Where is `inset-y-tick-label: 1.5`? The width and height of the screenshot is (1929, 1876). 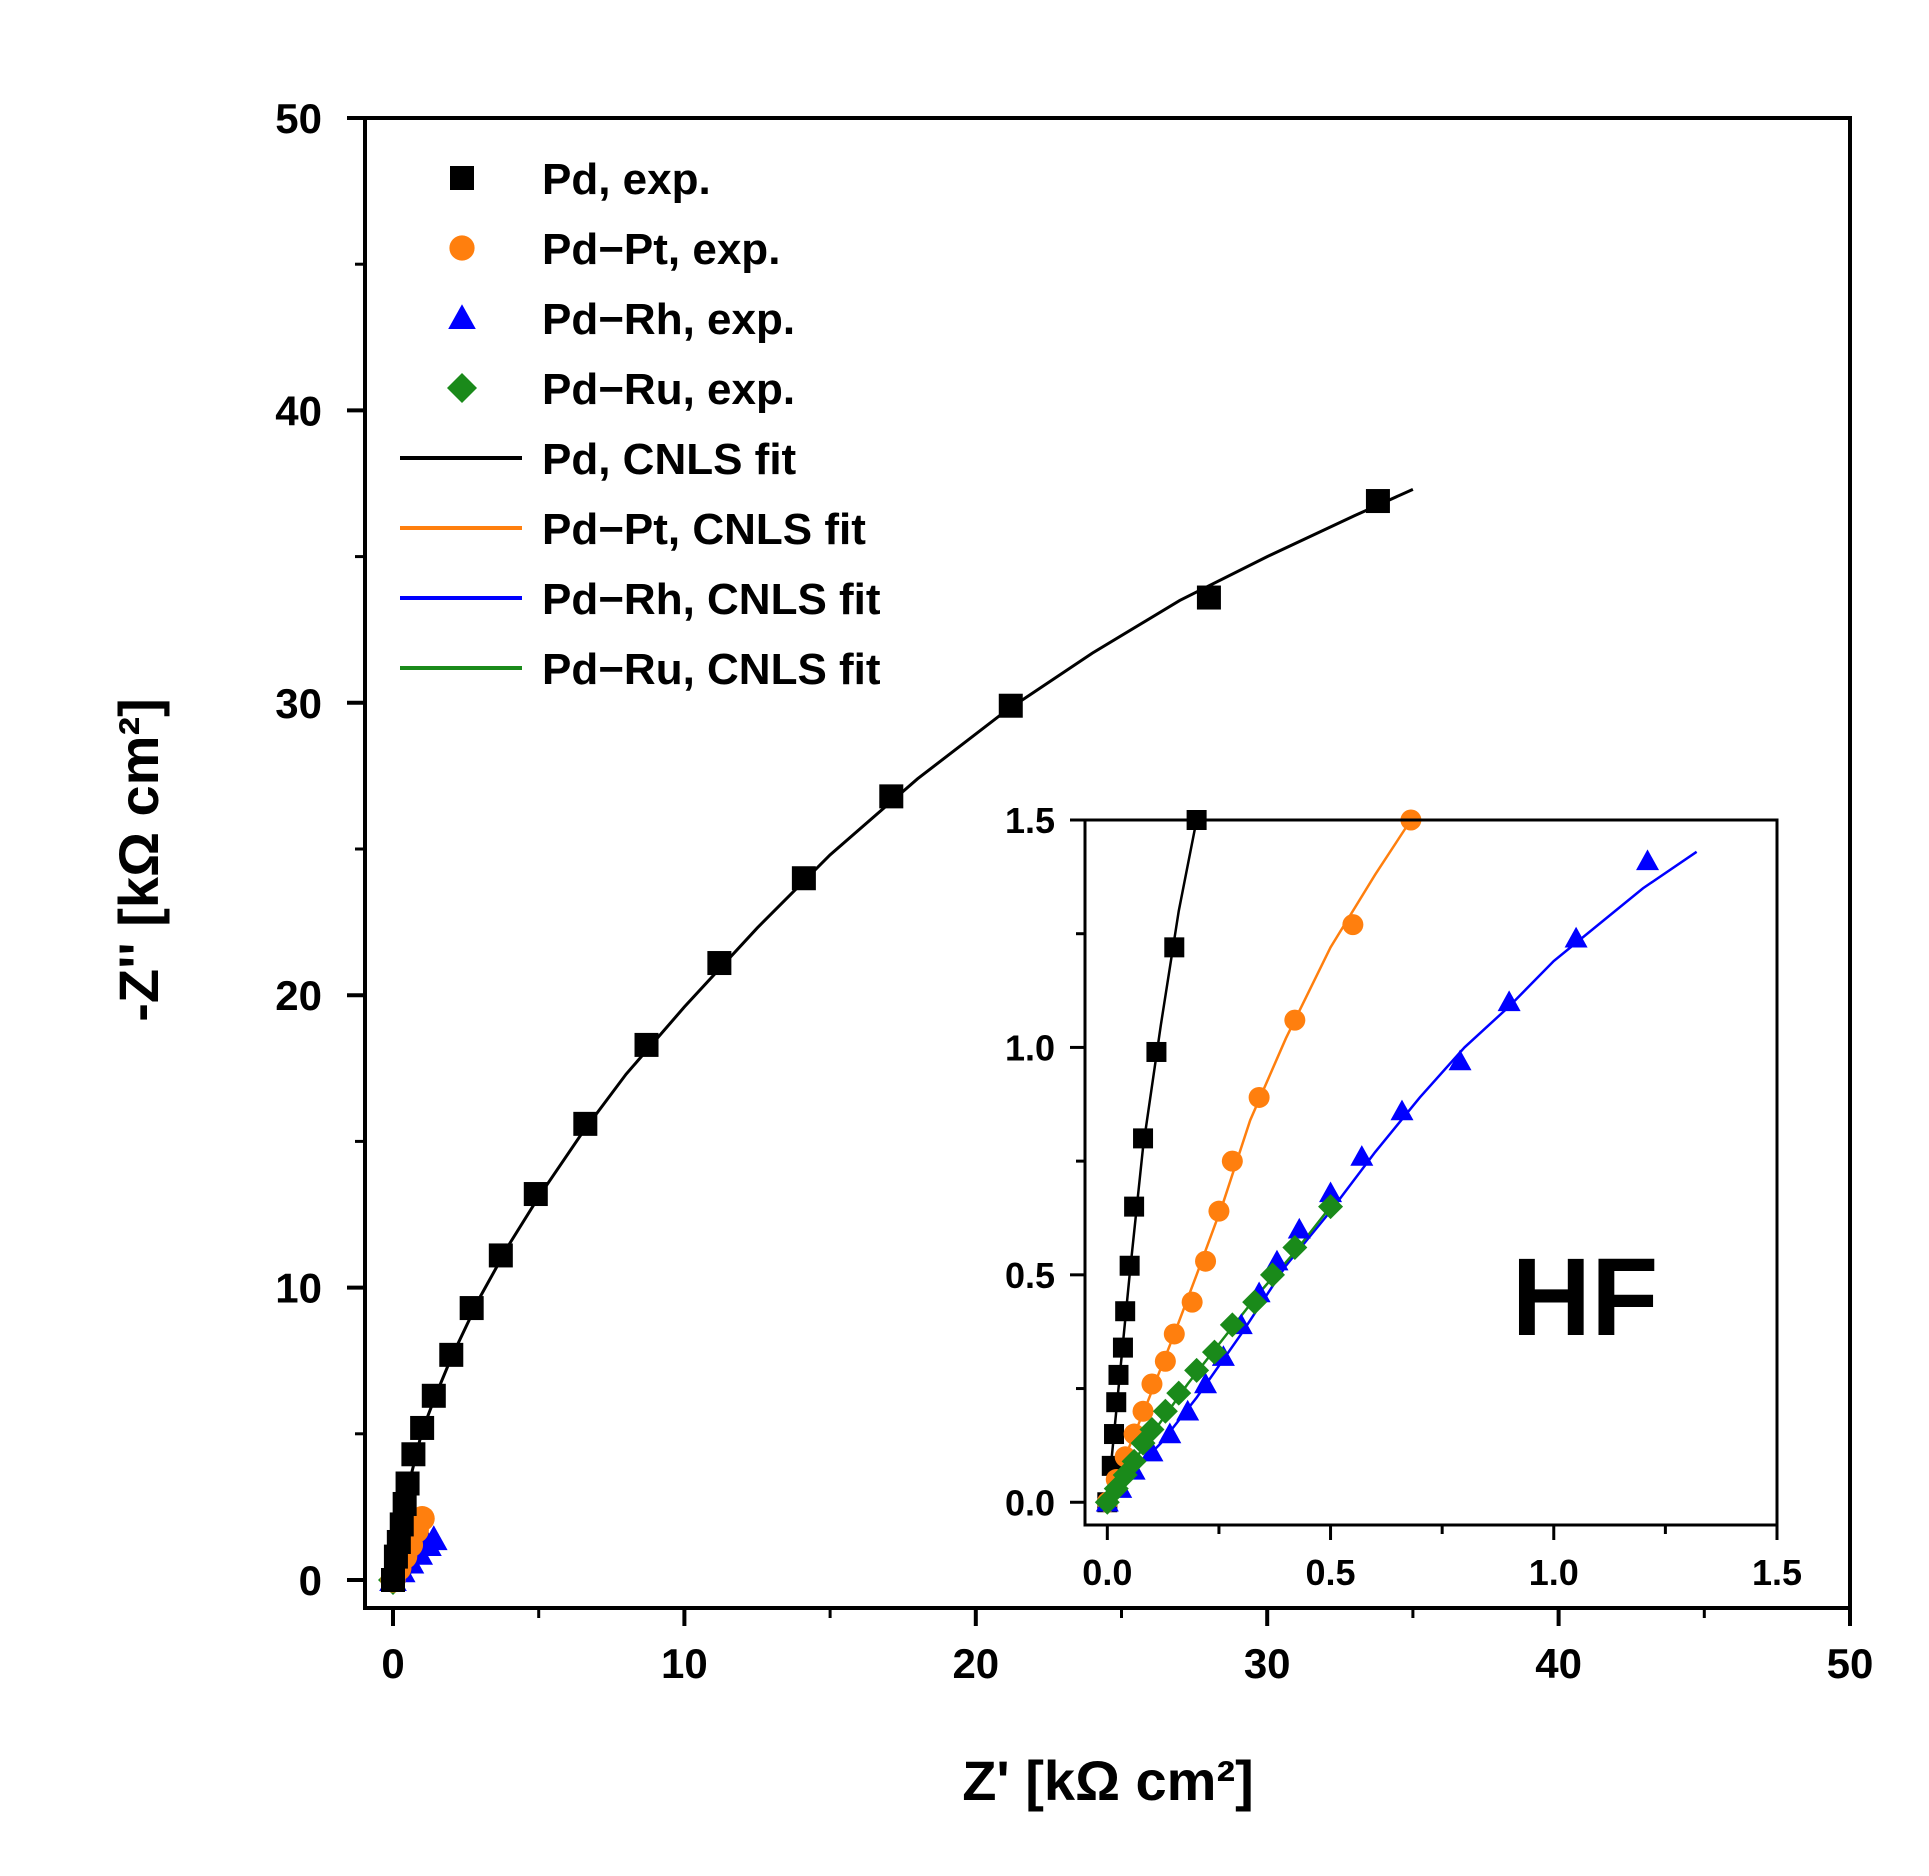 inset-y-tick-label: 1.5 is located at coordinates (1030, 820).